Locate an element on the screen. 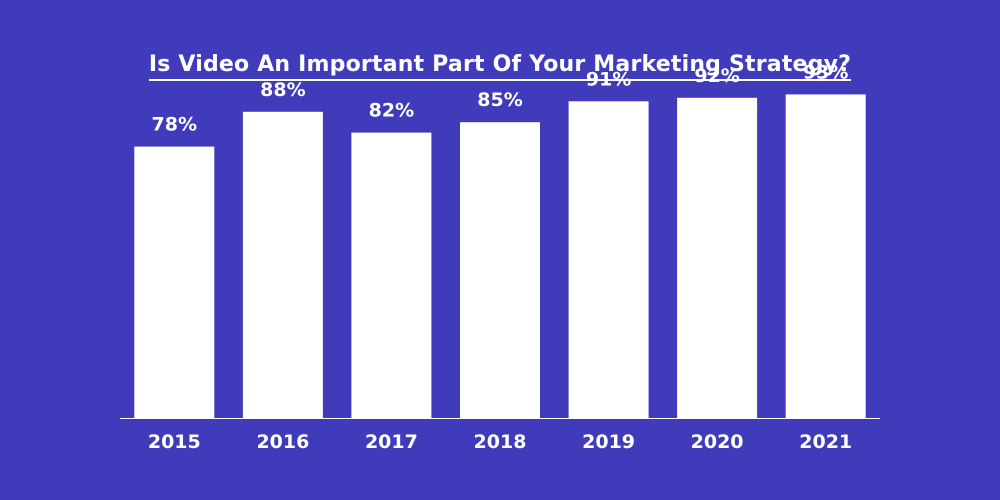 The image size is (1000, 500). data-label-2016: 88% is located at coordinates (282, 90).